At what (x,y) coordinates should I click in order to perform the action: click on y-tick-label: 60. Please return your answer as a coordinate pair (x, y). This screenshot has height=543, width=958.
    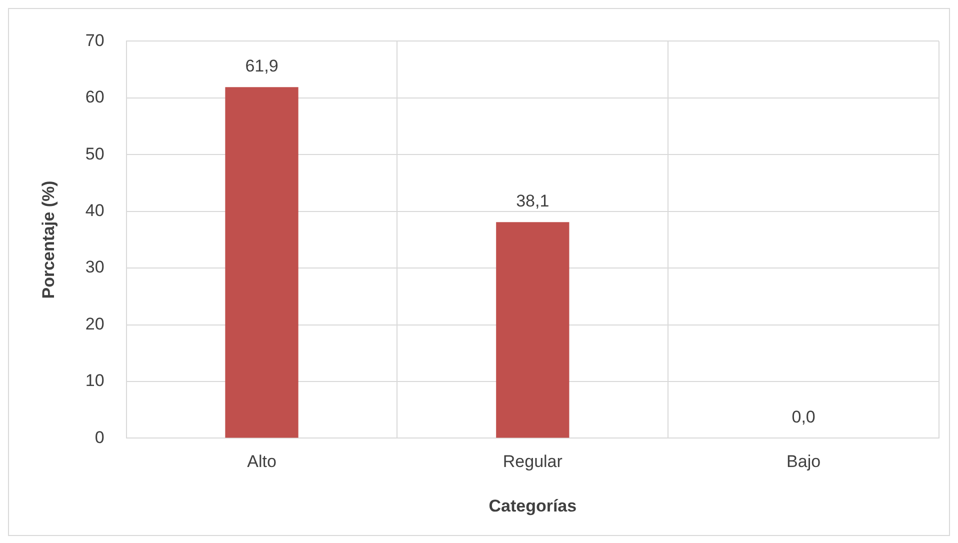
    Looking at the image, I should click on (94, 97).